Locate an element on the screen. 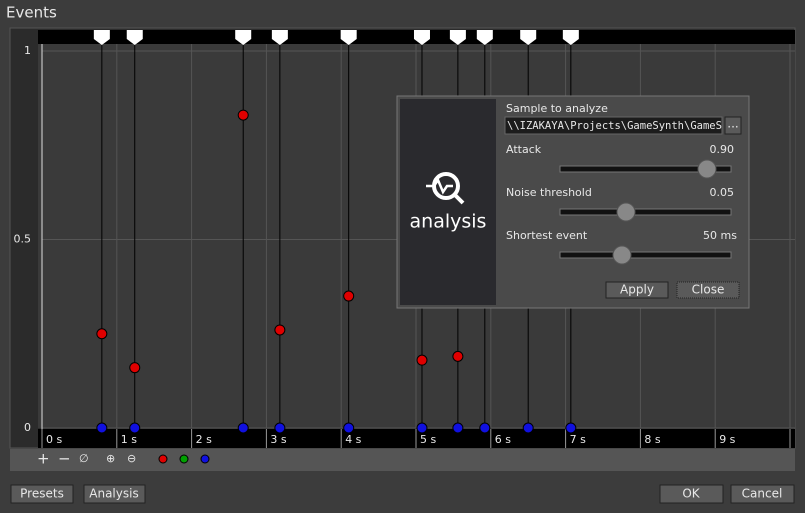 Image resolution: width=805 pixels, height=513 pixels. x-tick-label: 10 s is located at coordinates (799, 439).